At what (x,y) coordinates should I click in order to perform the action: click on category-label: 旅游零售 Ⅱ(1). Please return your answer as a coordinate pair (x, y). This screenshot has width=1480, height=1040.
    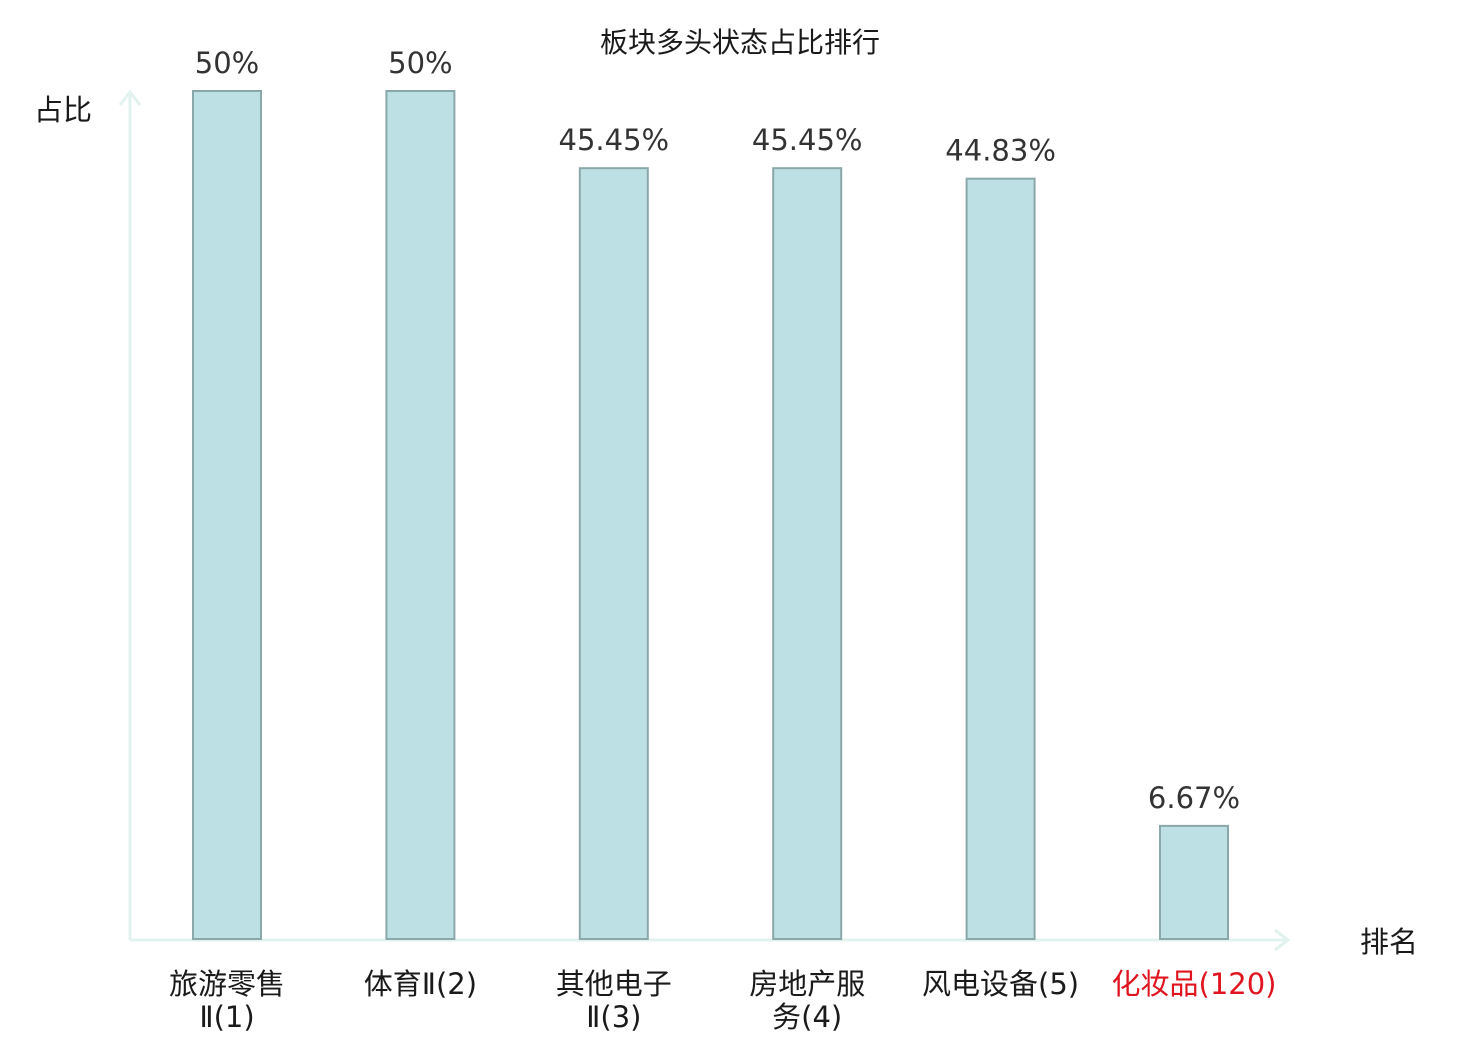
    Looking at the image, I should click on (227, 1000).